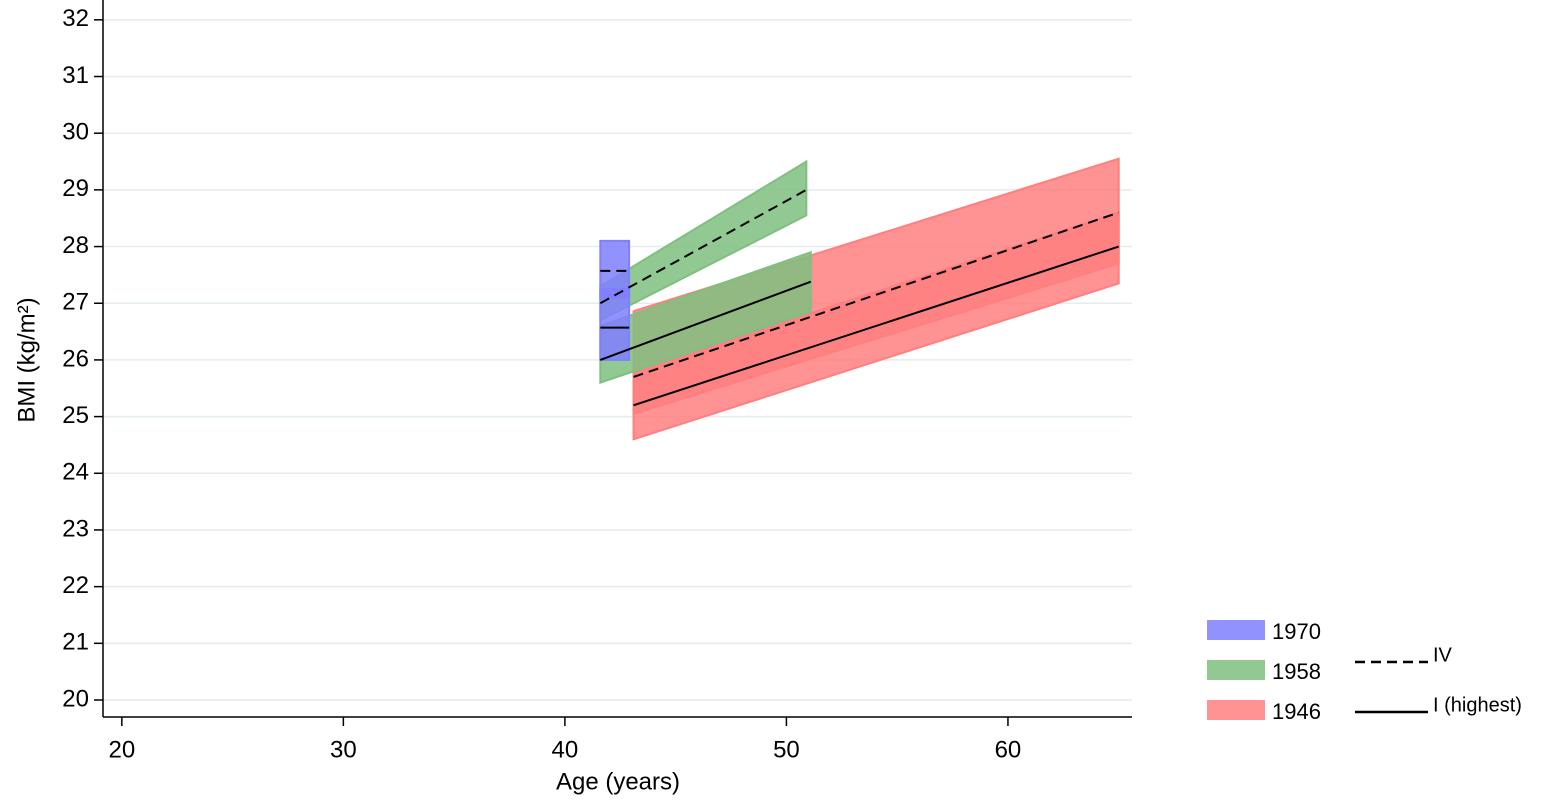  What do you see at coordinates (75, 188) in the screenshot?
I see `y-tick-label: 29` at bounding box center [75, 188].